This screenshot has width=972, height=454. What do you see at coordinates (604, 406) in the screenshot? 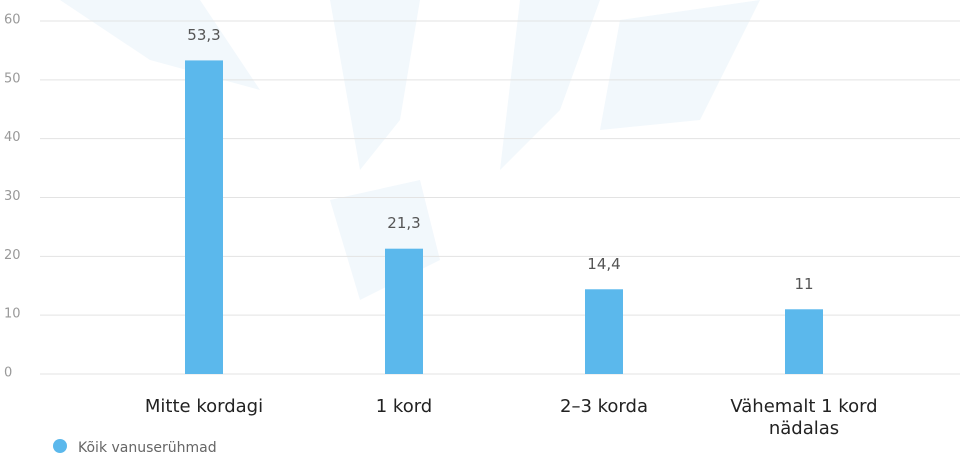
I see `x-tick-label: 2–3 korda` at bounding box center [604, 406].